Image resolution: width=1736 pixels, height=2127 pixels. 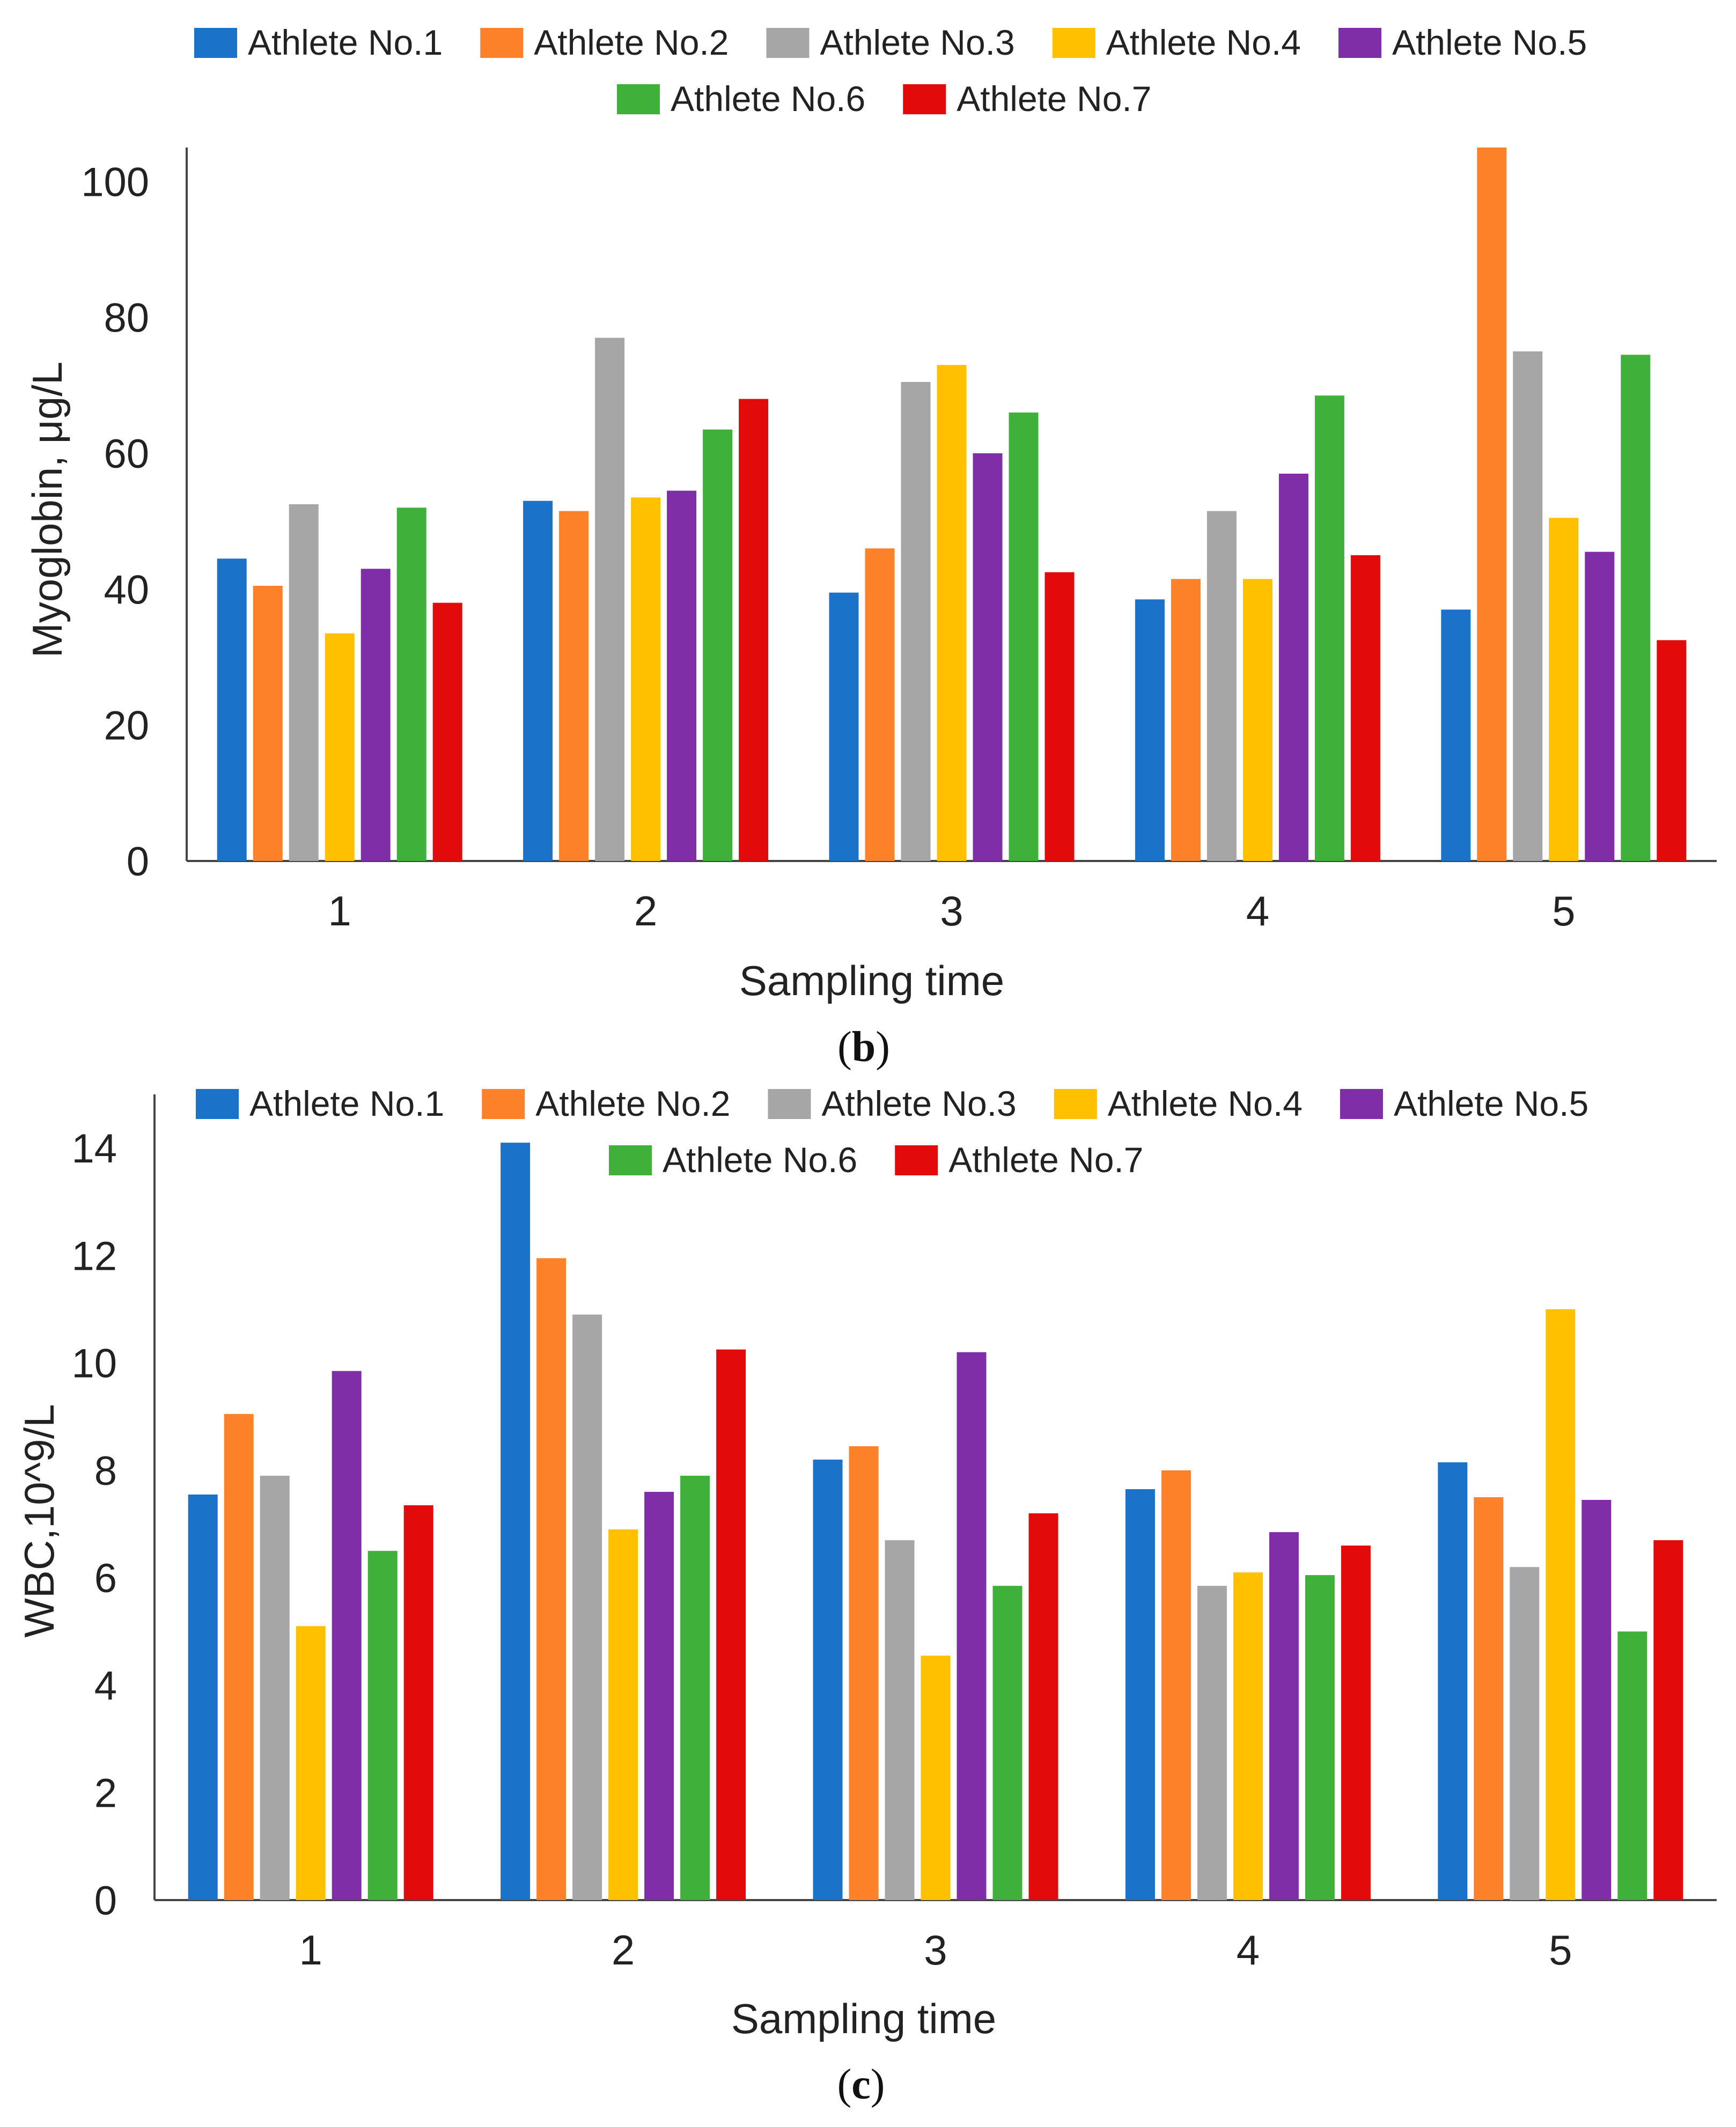 I want to click on bar-b-cat3-series6: Athlete No.6: 66, so click(x=1024, y=637).